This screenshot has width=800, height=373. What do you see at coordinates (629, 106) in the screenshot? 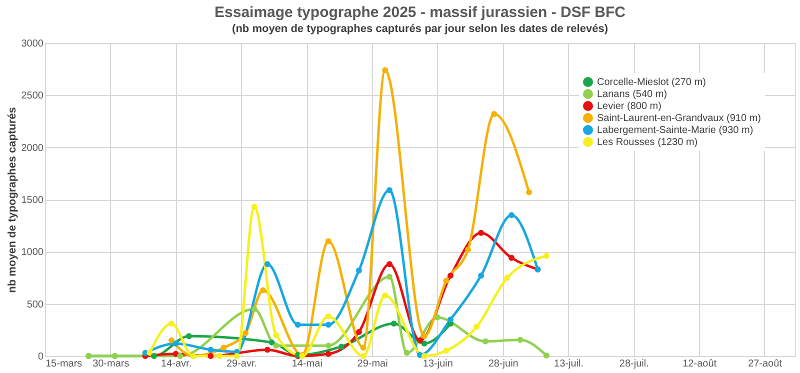
I see `legend-label: Levier (800 m)` at bounding box center [629, 106].